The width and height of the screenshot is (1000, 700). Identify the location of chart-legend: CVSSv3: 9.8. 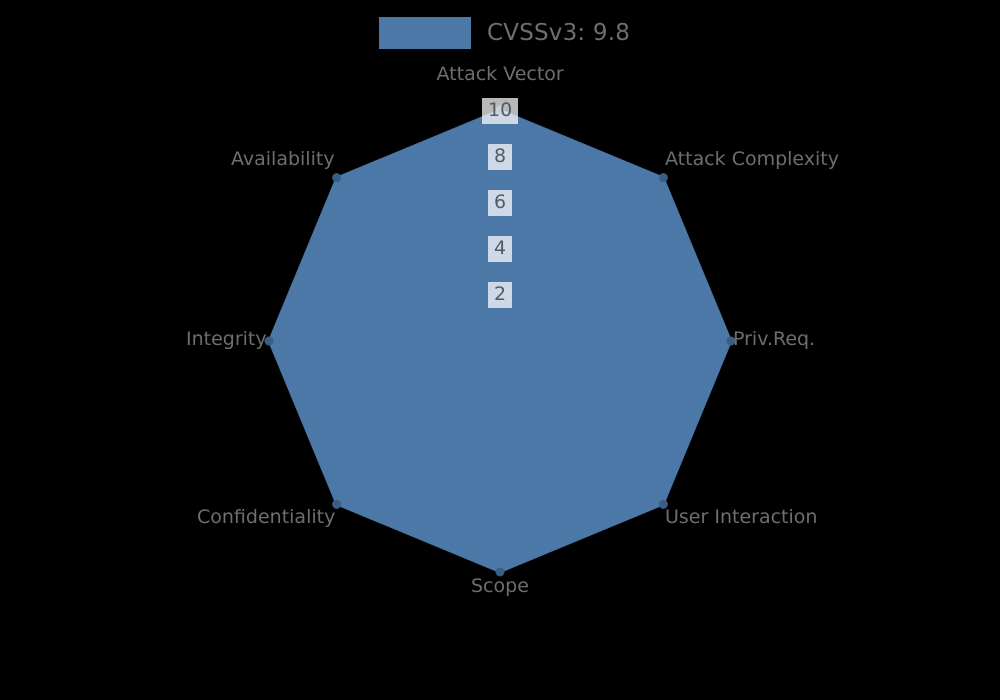
(504, 33).